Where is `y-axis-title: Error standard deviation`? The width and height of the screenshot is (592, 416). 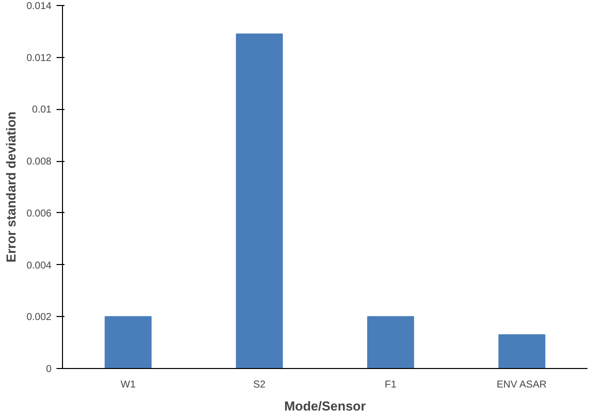 y-axis-title: Error standard deviation is located at coordinates (10, 186).